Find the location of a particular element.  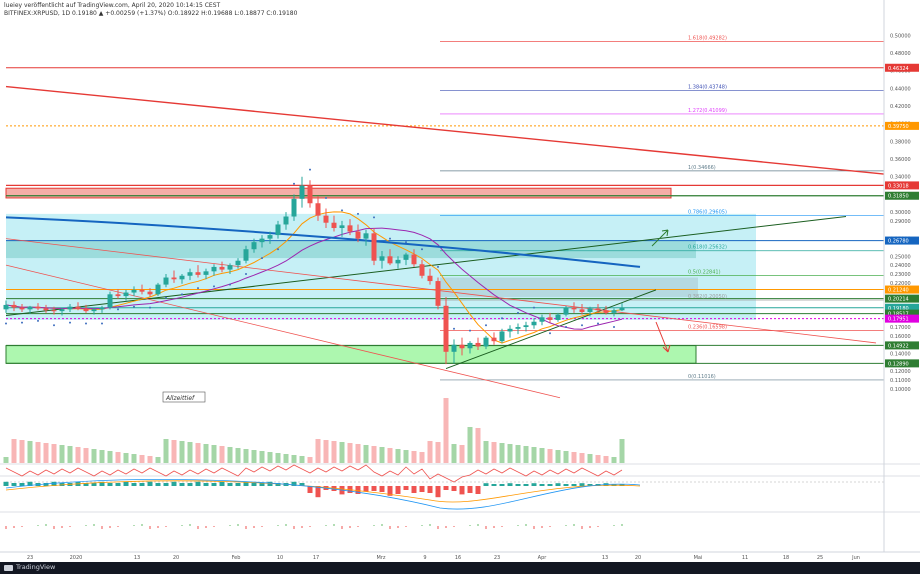

ma-mid-line is located at coordinates (314, 278).